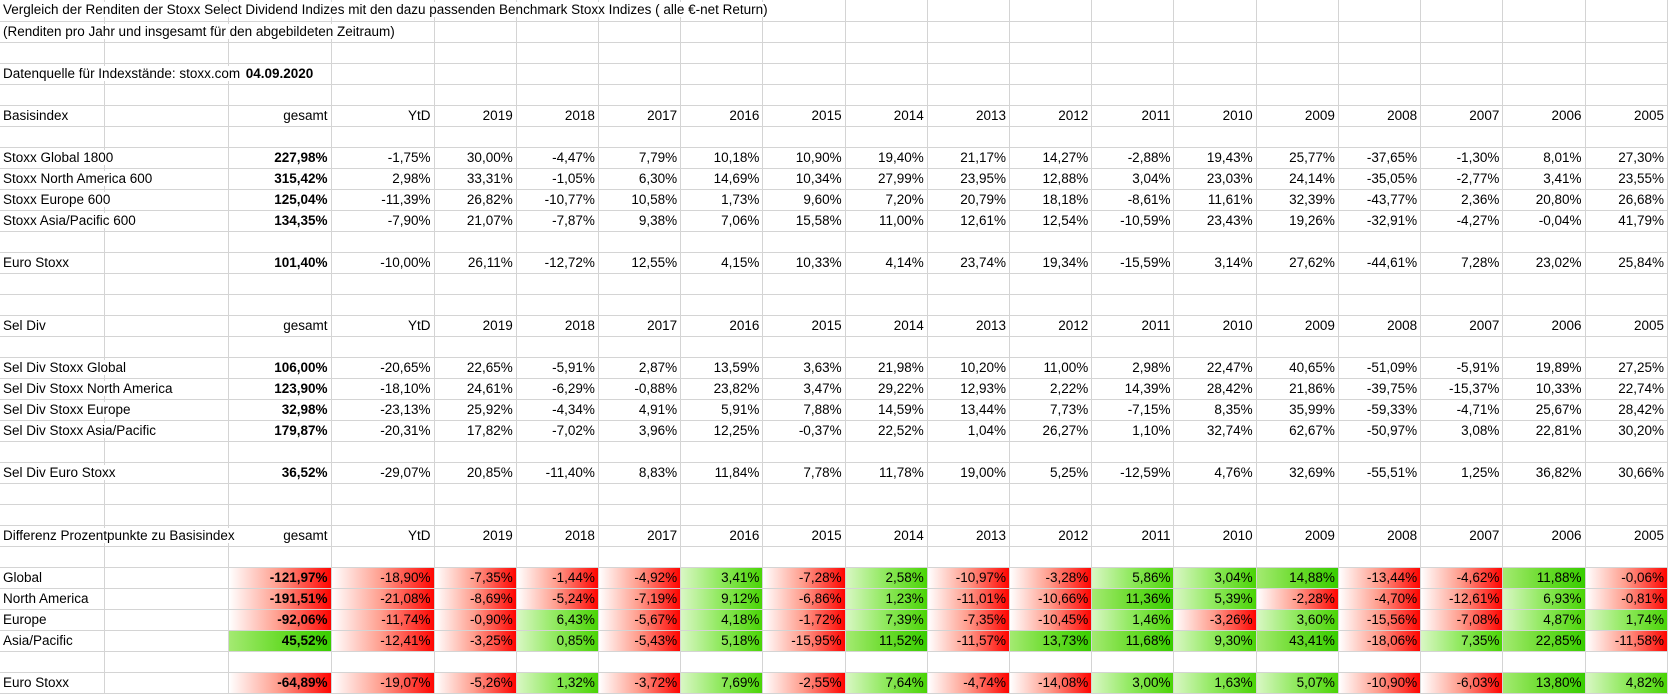  I want to click on value-cell: -15,56%, so click(1380, 620).